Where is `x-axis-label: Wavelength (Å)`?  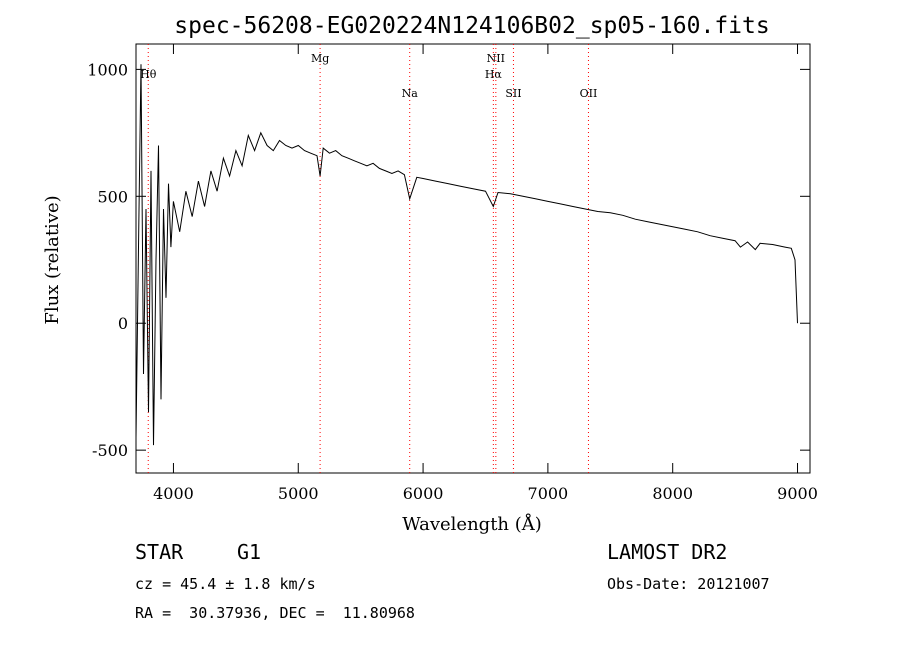
x-axis-label: Wavelength (Å) is located at coordinates (472, 524).